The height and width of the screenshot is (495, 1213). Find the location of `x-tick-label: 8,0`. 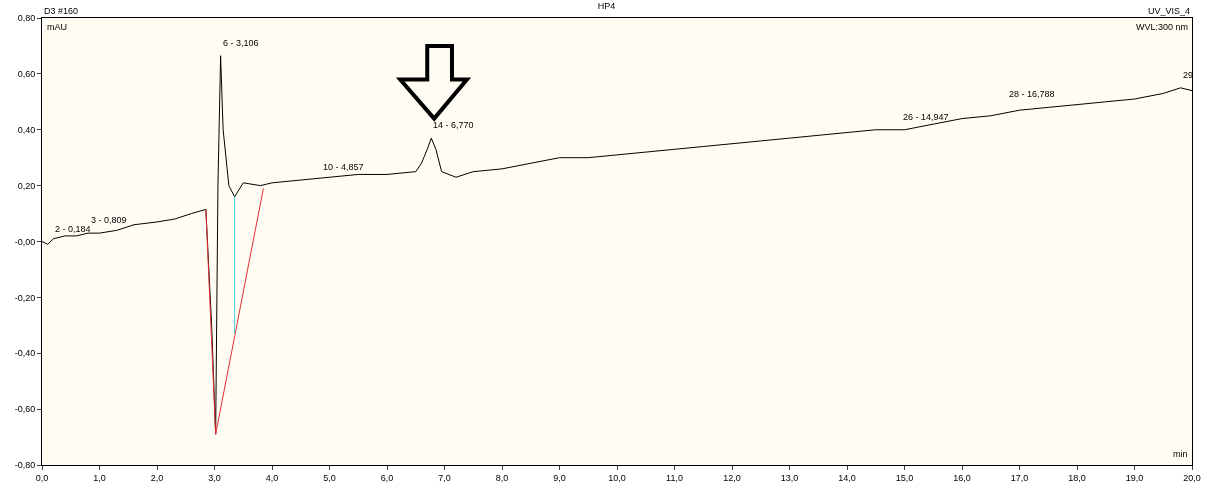

x-tick-label: 8,0 is located at coordinates (502, 477).